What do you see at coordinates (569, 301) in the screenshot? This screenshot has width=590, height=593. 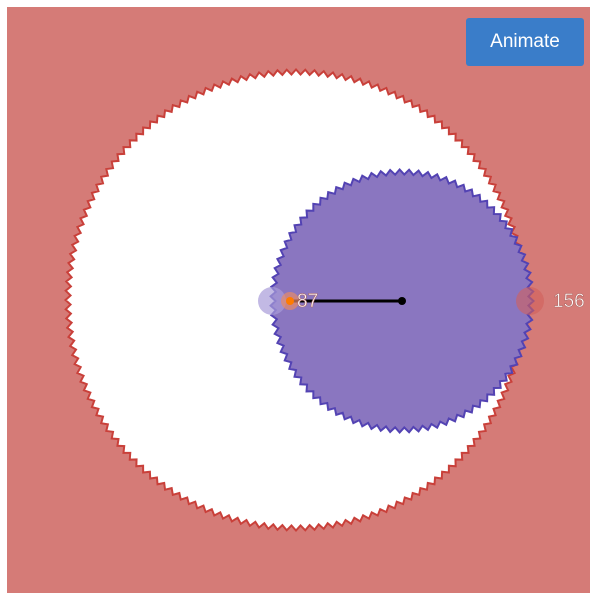 I see `outer-teeth-label: 156` at bounding box center [569, 301].